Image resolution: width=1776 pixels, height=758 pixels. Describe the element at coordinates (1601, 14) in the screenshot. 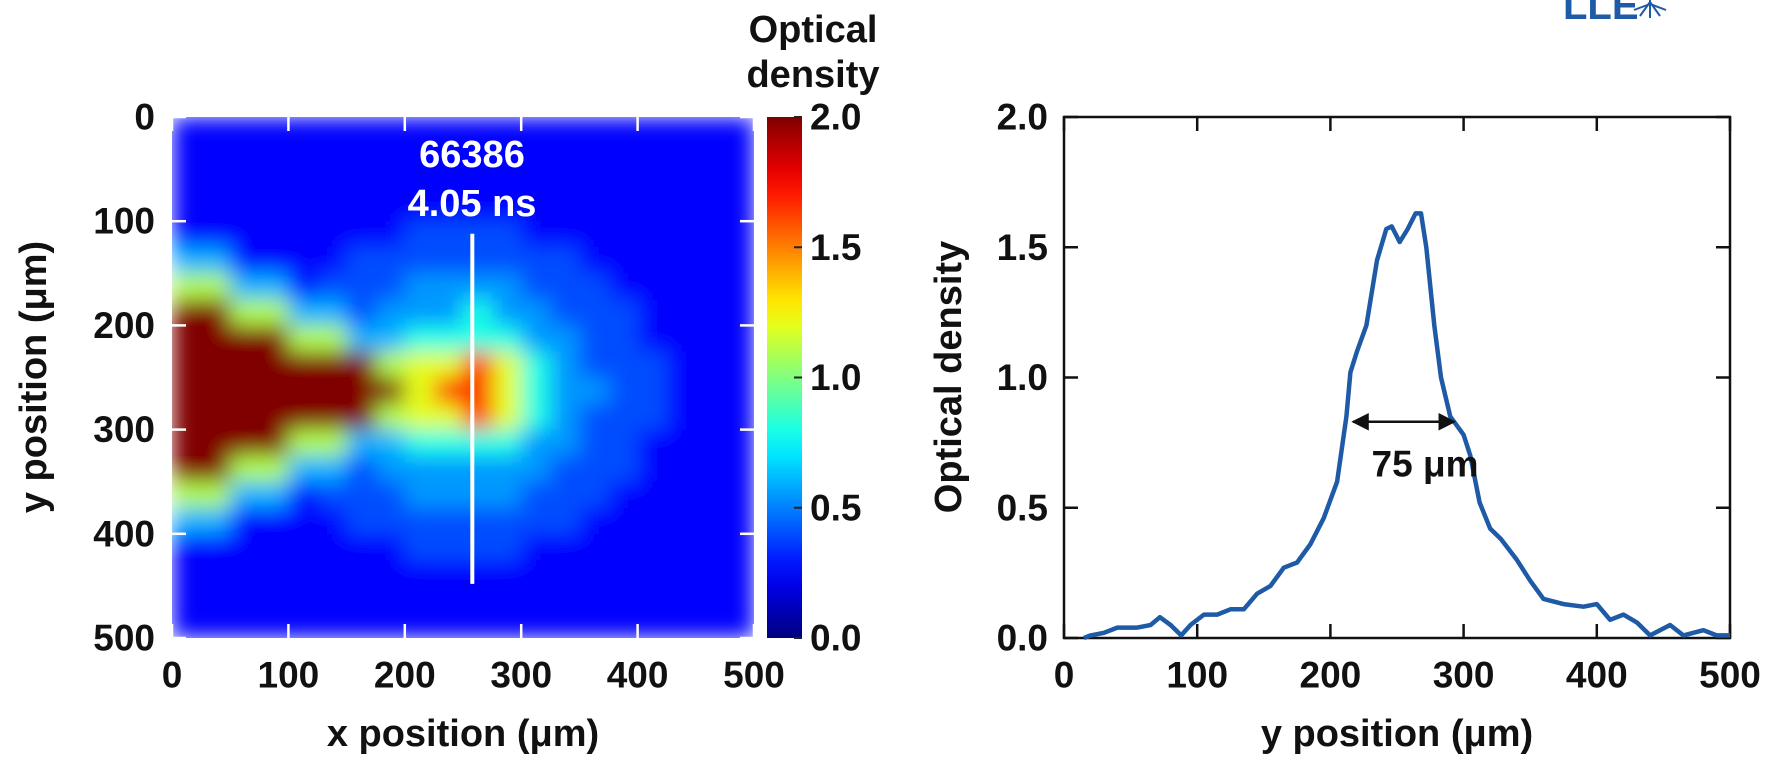

I see `logo: LLE` at that location.